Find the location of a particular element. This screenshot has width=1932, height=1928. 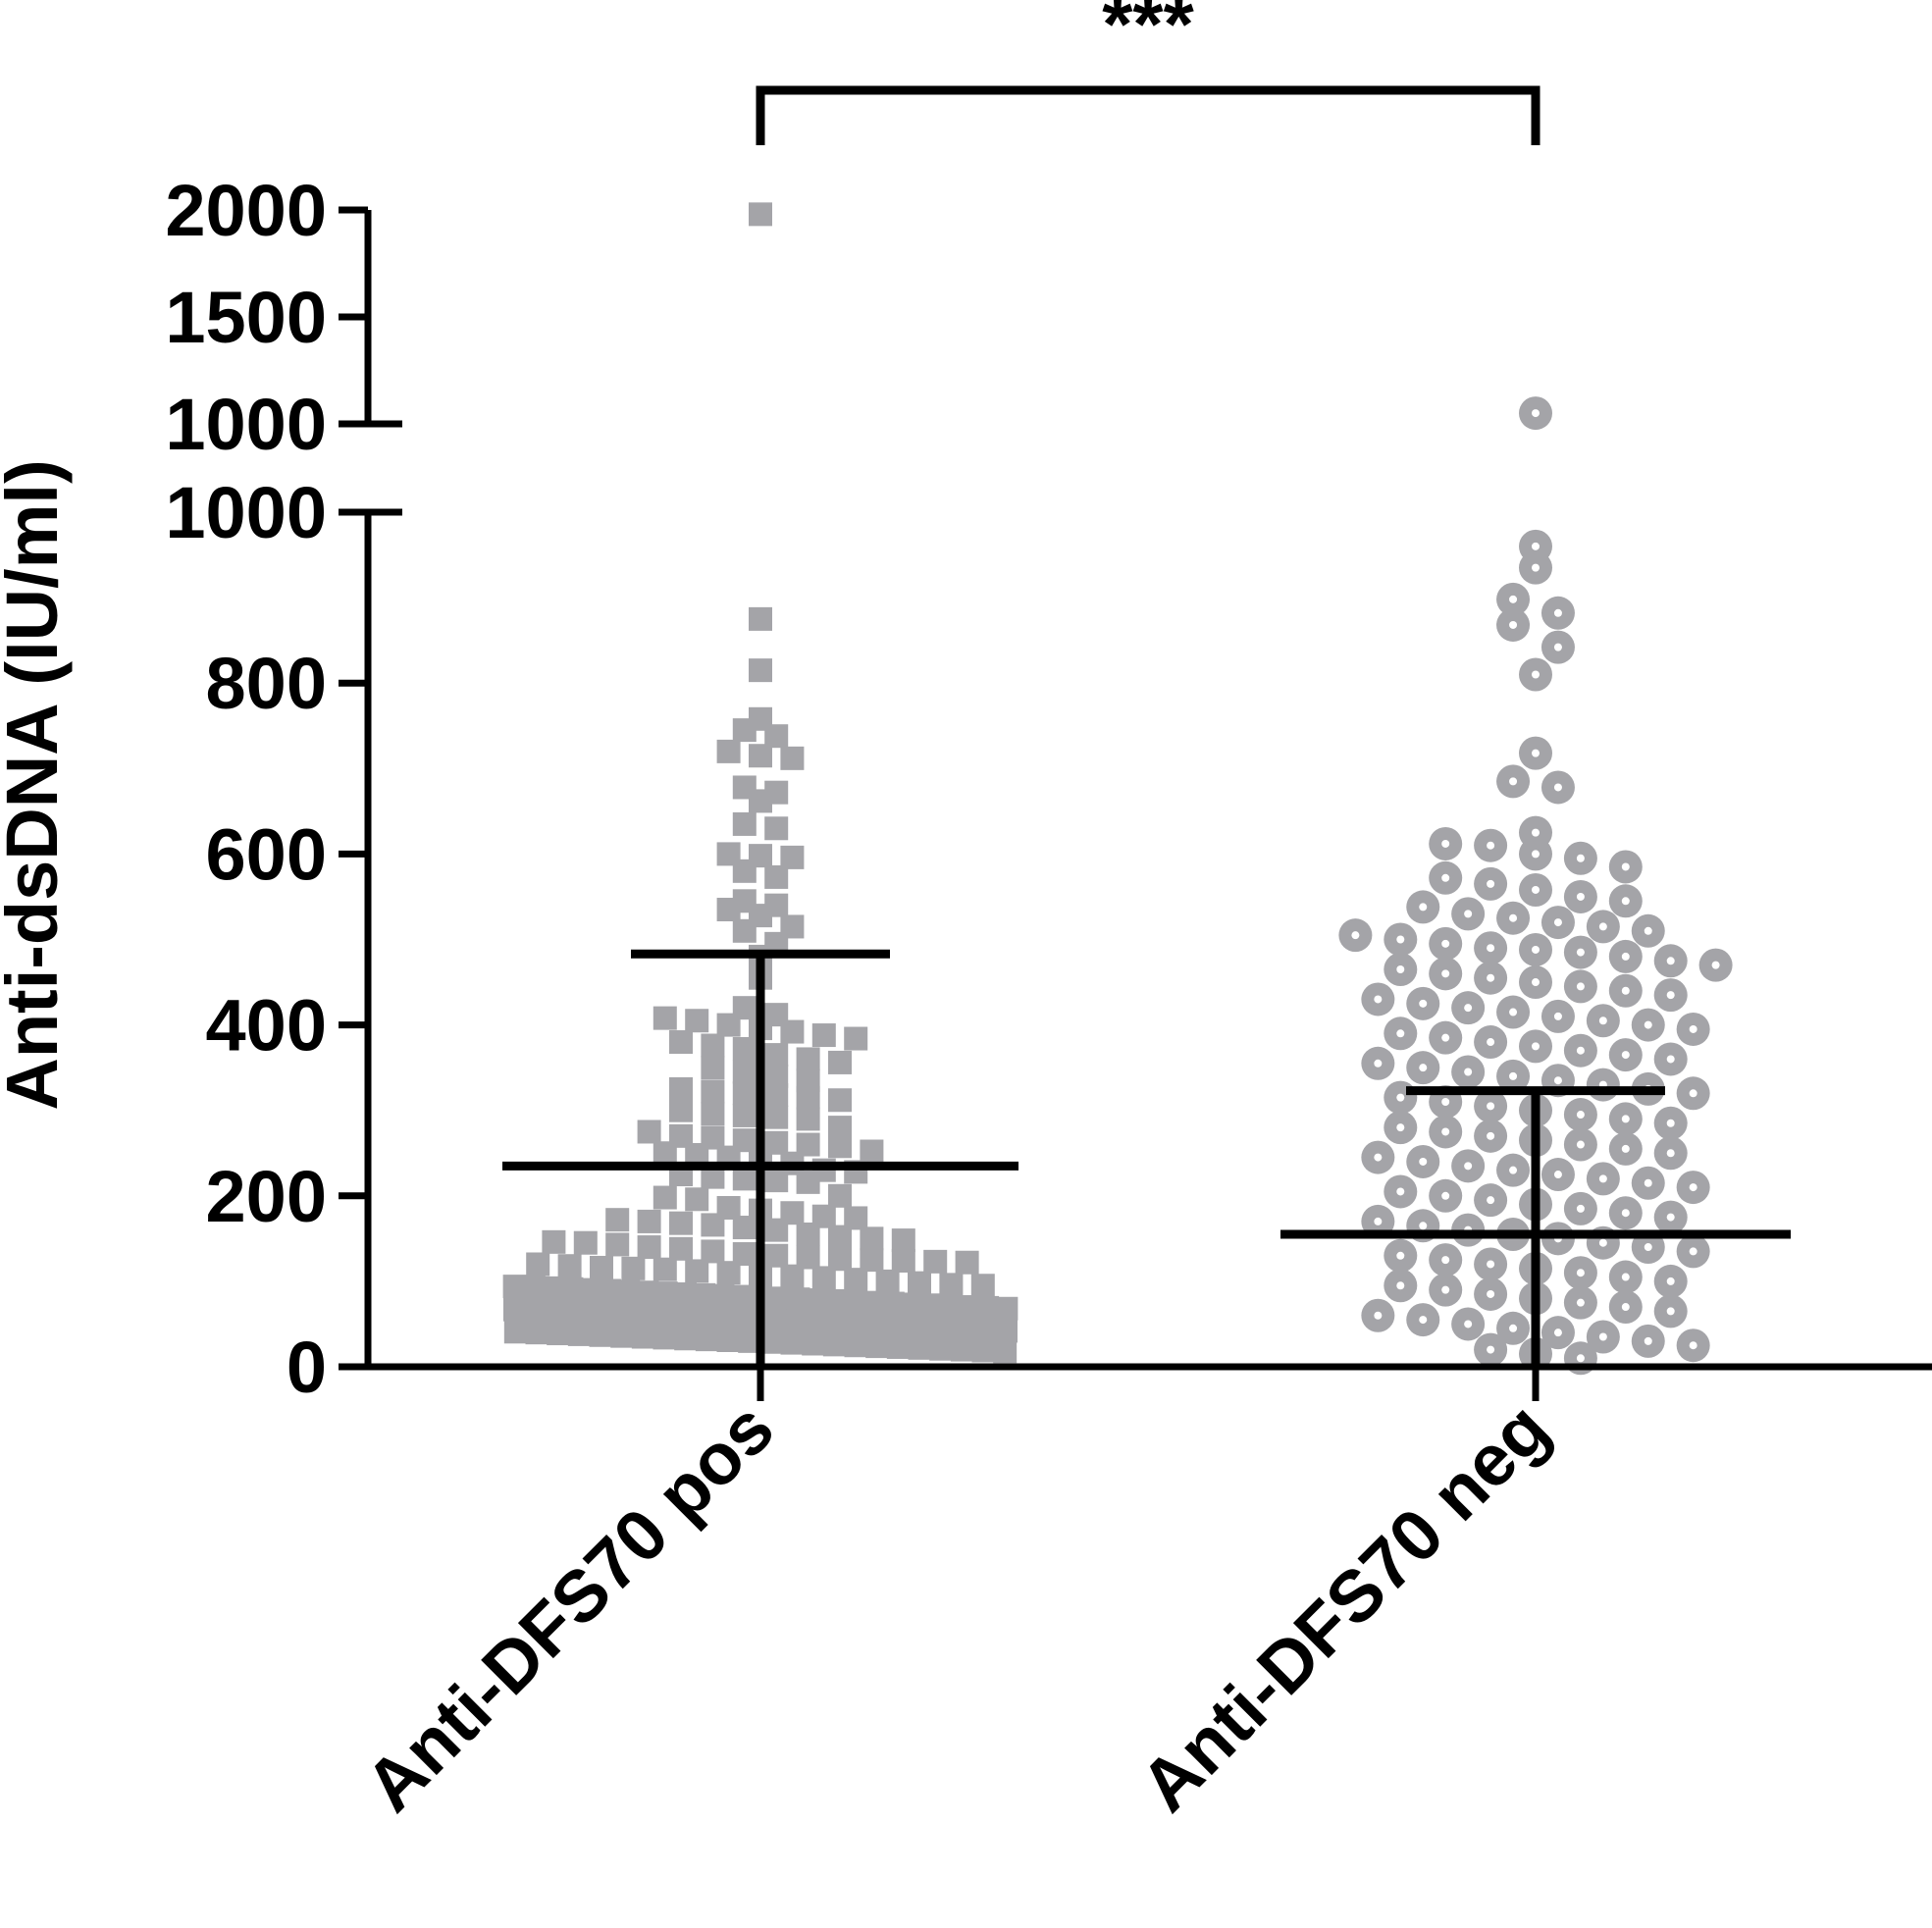

y-tick-label: 2000 is located at coordinates (246, 210).